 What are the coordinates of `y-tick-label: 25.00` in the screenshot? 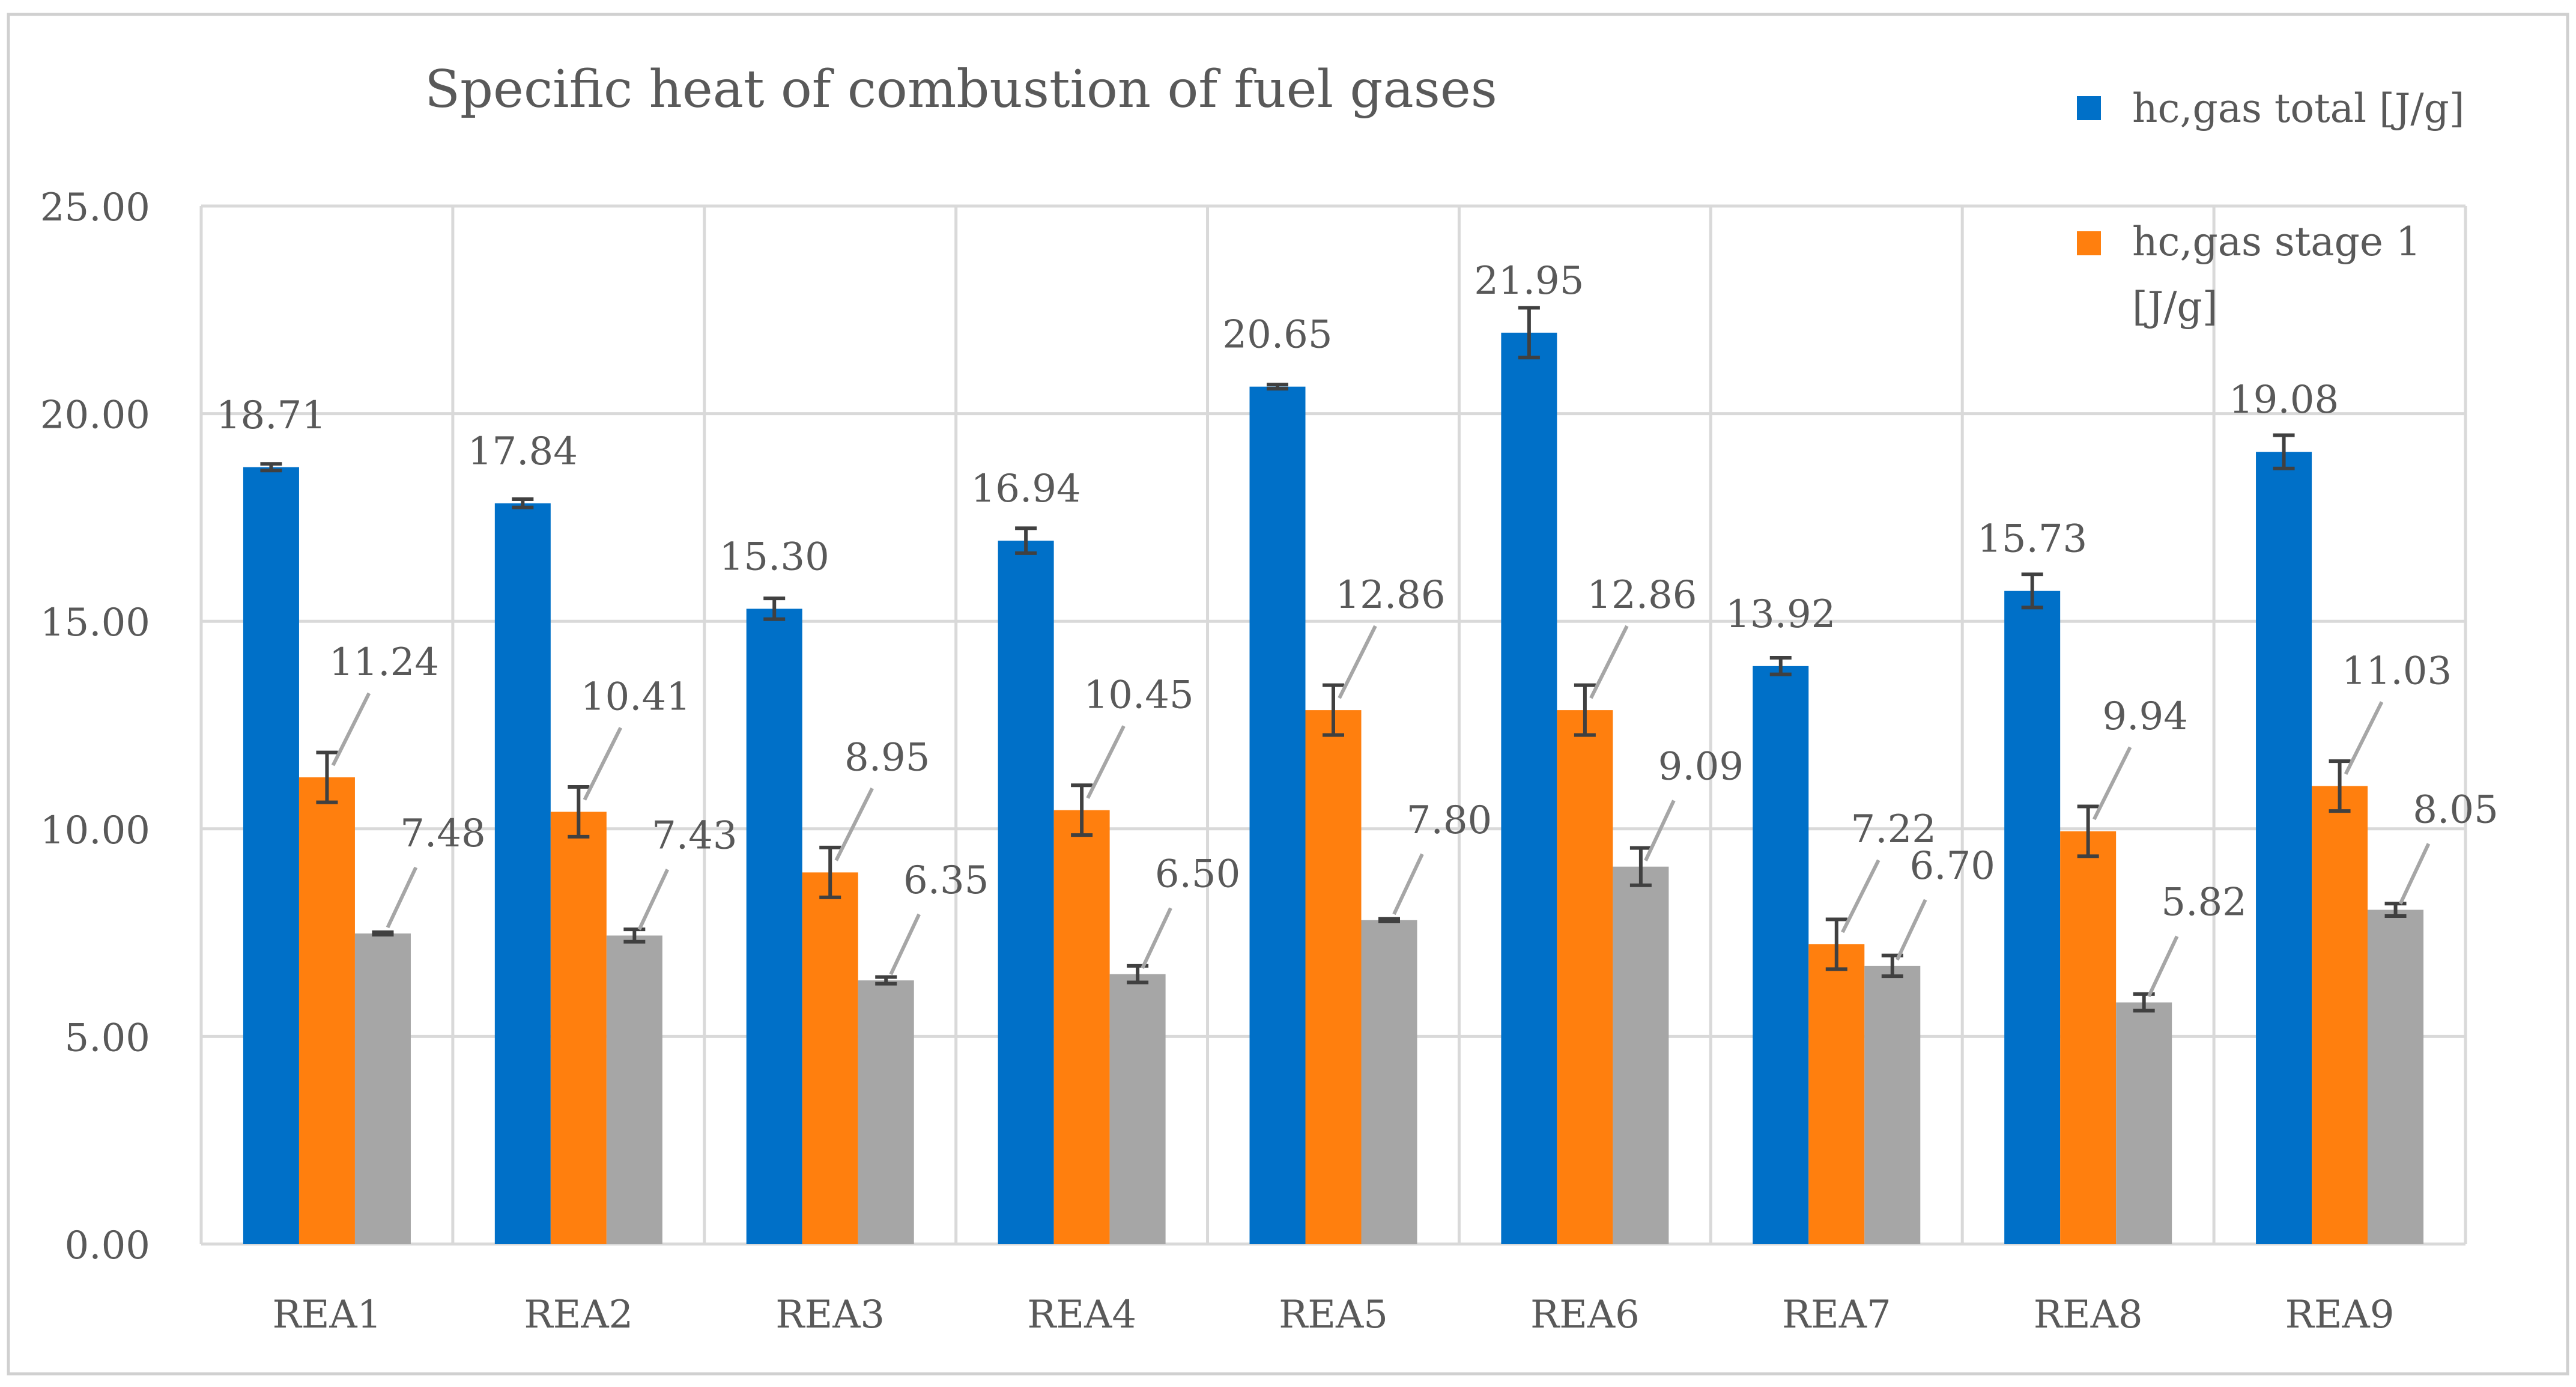 It's located at (95, 208).